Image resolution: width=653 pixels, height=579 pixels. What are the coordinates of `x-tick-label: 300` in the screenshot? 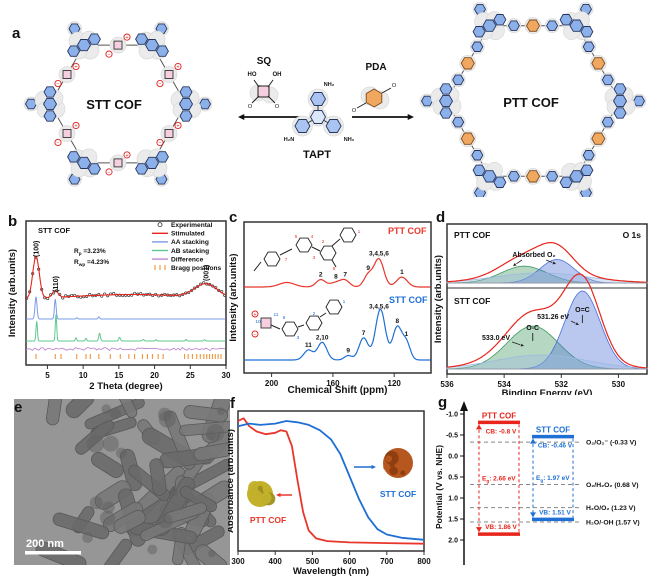 It's located at (238, 561).